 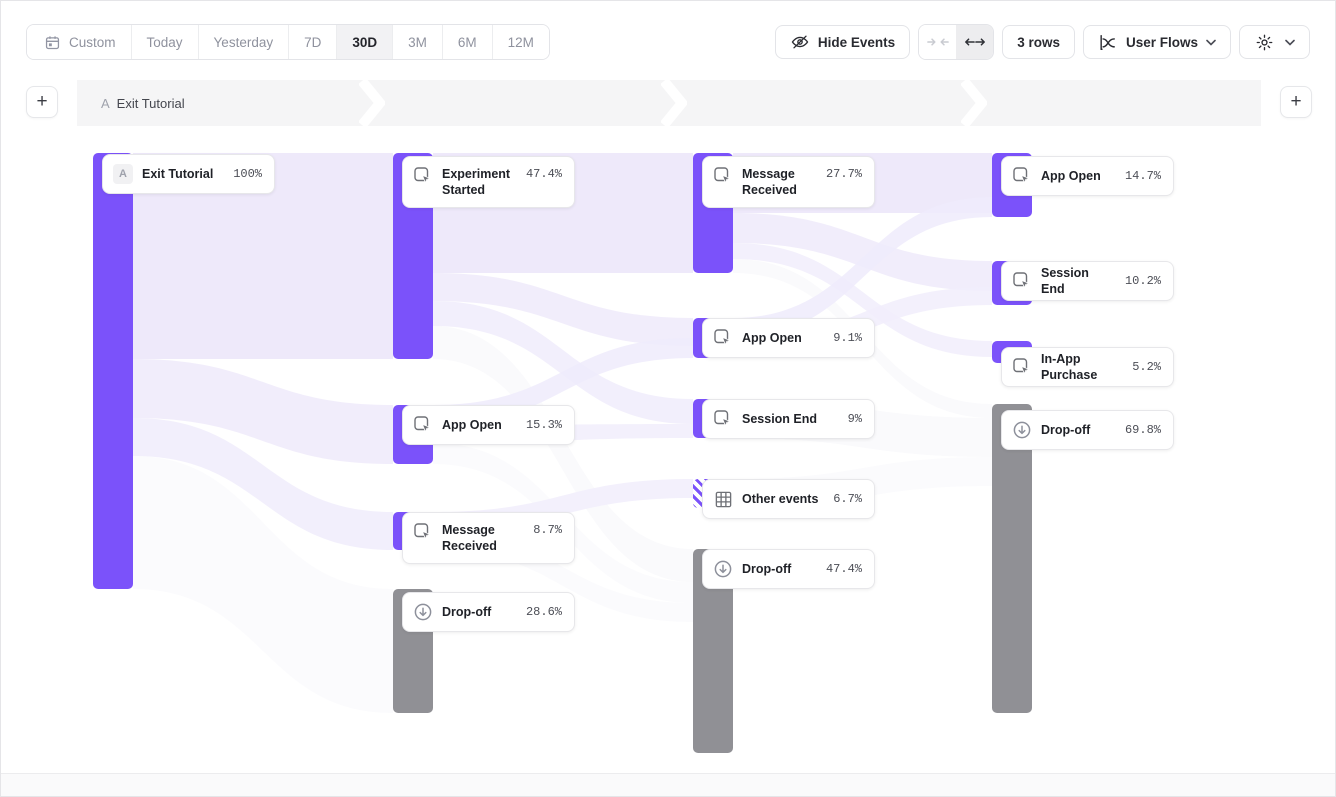 What do you see at coordinates (113, 371) in the screenshot?
I see `node-bar-exit-tutorial` at bounding box center [113, 371].